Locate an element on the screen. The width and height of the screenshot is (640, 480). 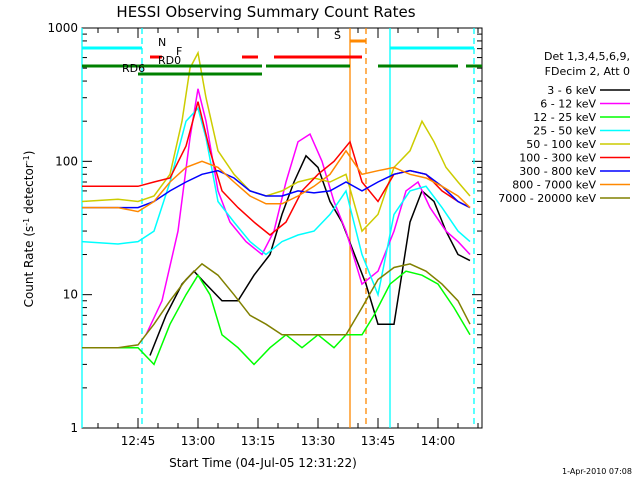
x-tick-label: 13:30 is located at coordinates (318, 441).